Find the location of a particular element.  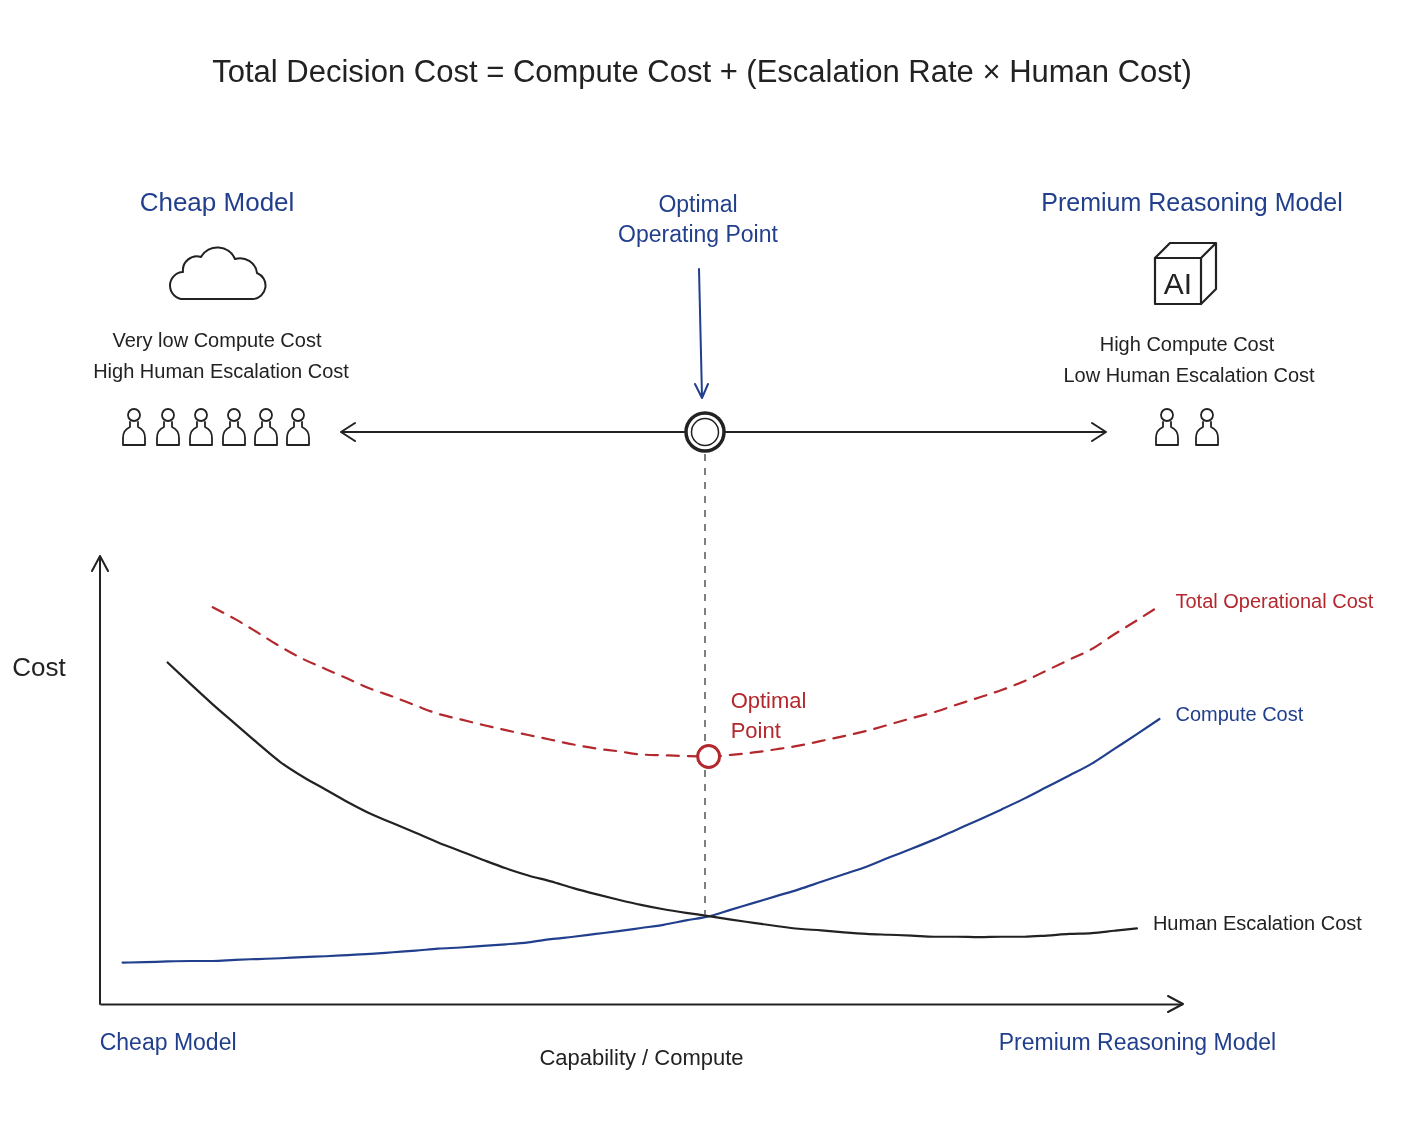

text: AI is located at coordinates (1178, 283).